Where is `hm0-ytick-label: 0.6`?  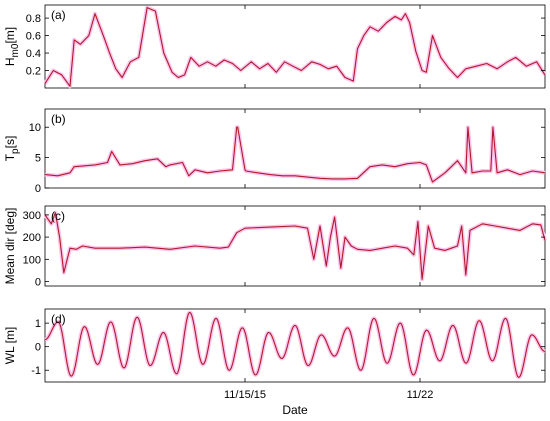
hm0-ytick-label: 0.6 is located at coordinates (33, 37).